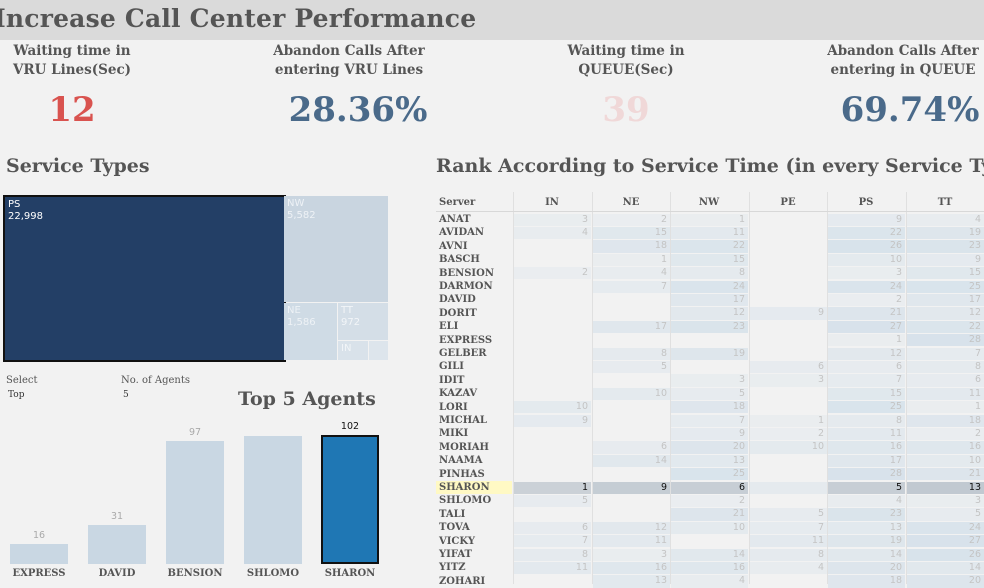 This screenshot has width=984, height=588. I want to click on rank-cell: 16, so click(866, 447).